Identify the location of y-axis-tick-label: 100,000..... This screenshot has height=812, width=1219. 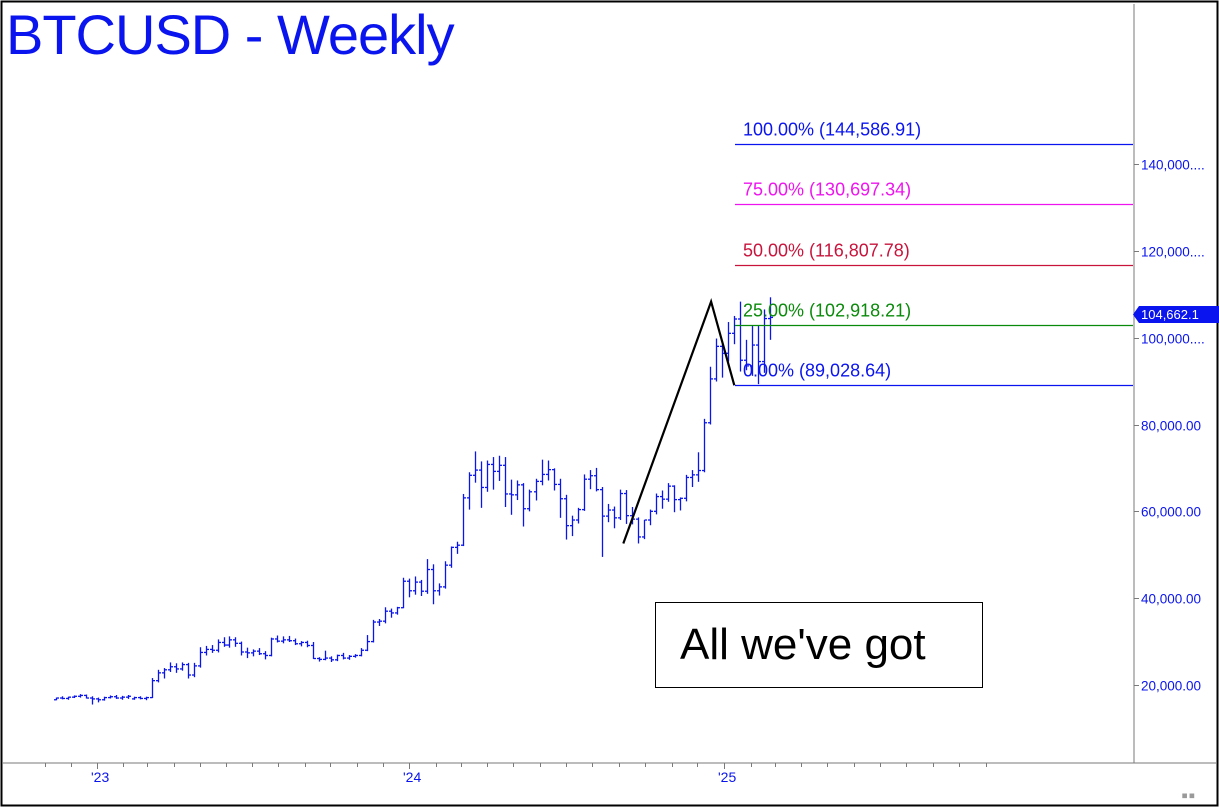
(1173, 339).